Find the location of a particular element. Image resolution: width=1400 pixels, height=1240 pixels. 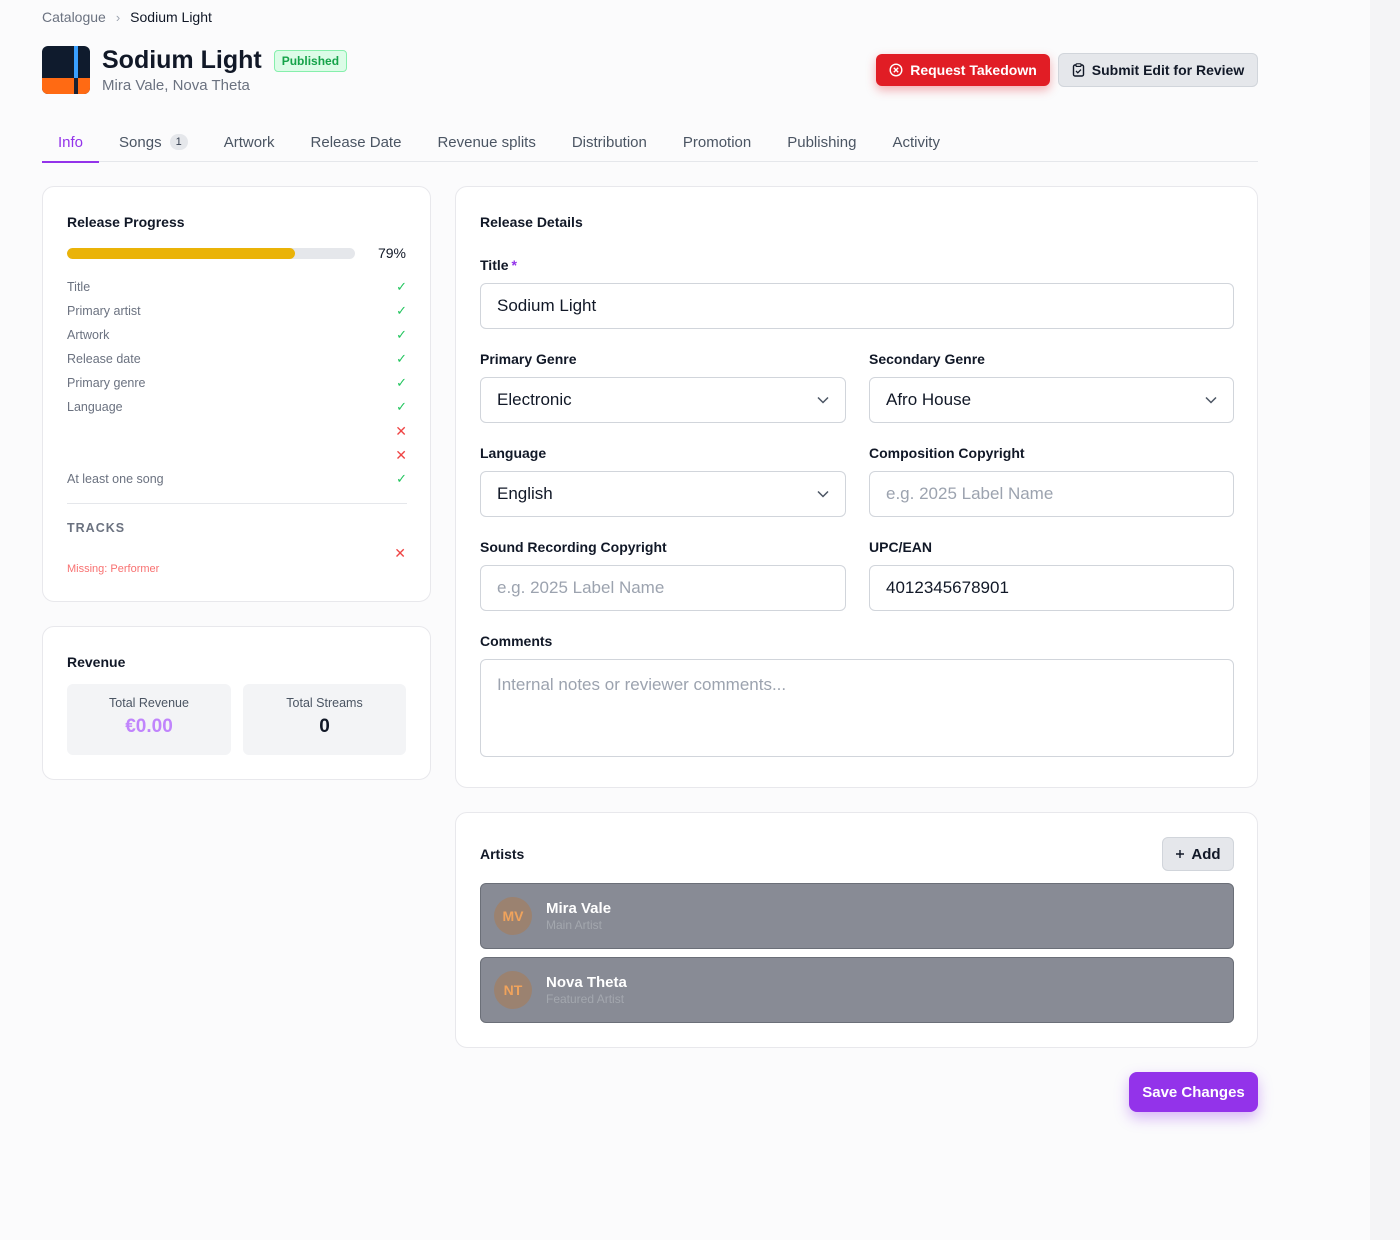

checklist-item: Release date ✓ is located at coordinates (237, 359).